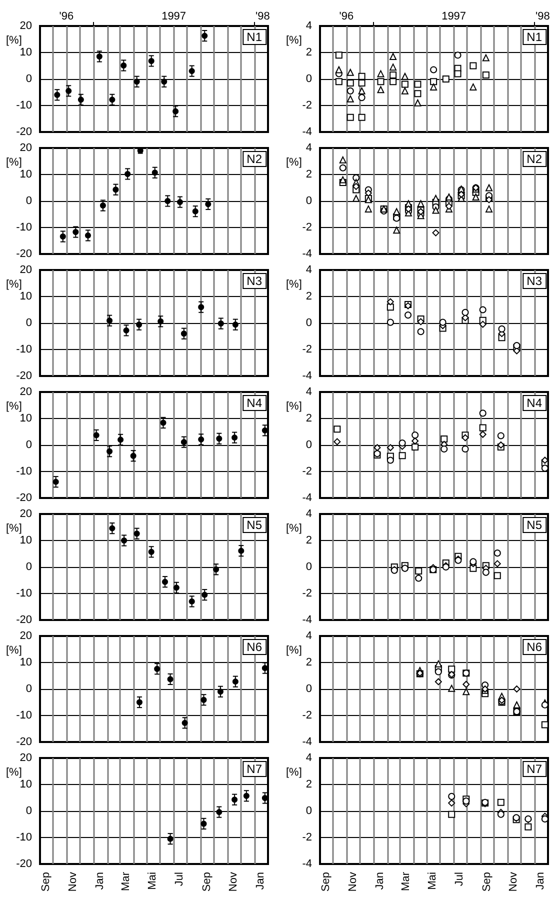 The width and height of the screenshot is (560, 913). I want to click on x2-tick-label: 1997, so click(174, 16).